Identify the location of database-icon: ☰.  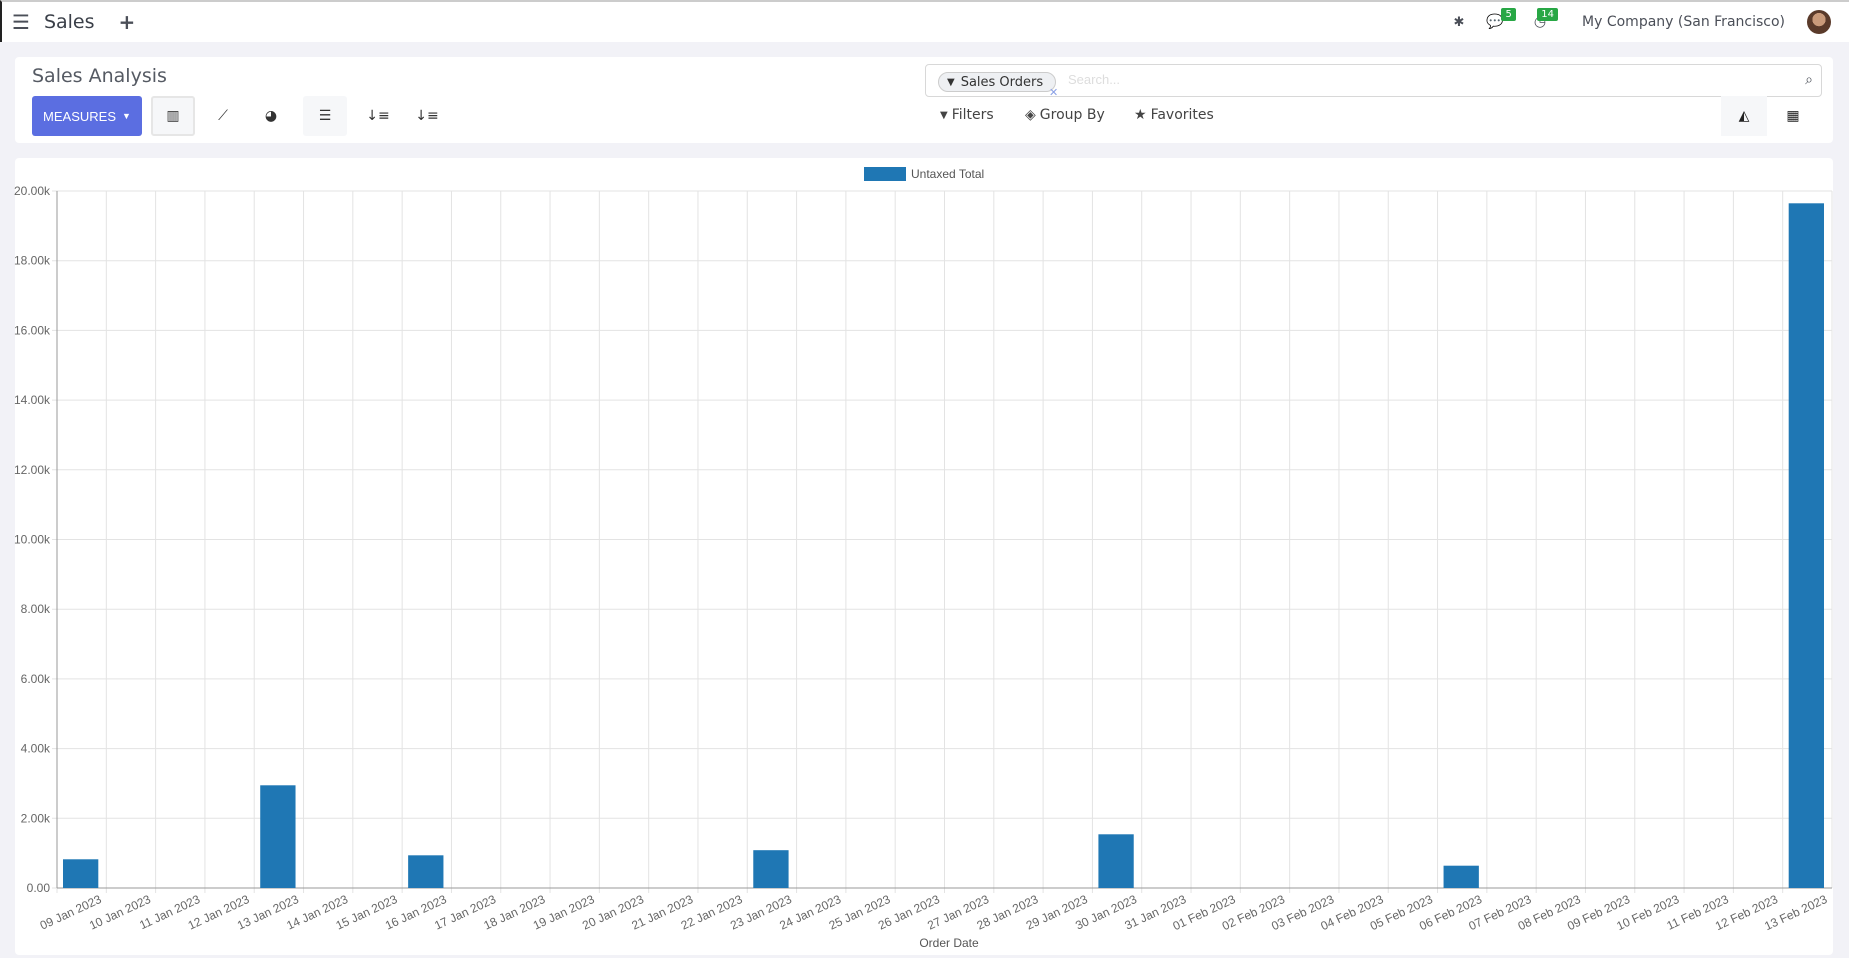
(325, 116).